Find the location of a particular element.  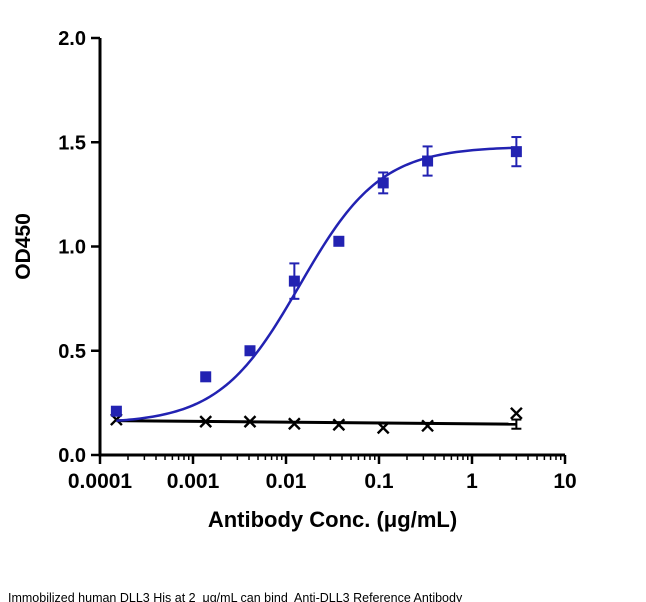

x-tick-label: 0.01 is located at coordinates (286, 481).